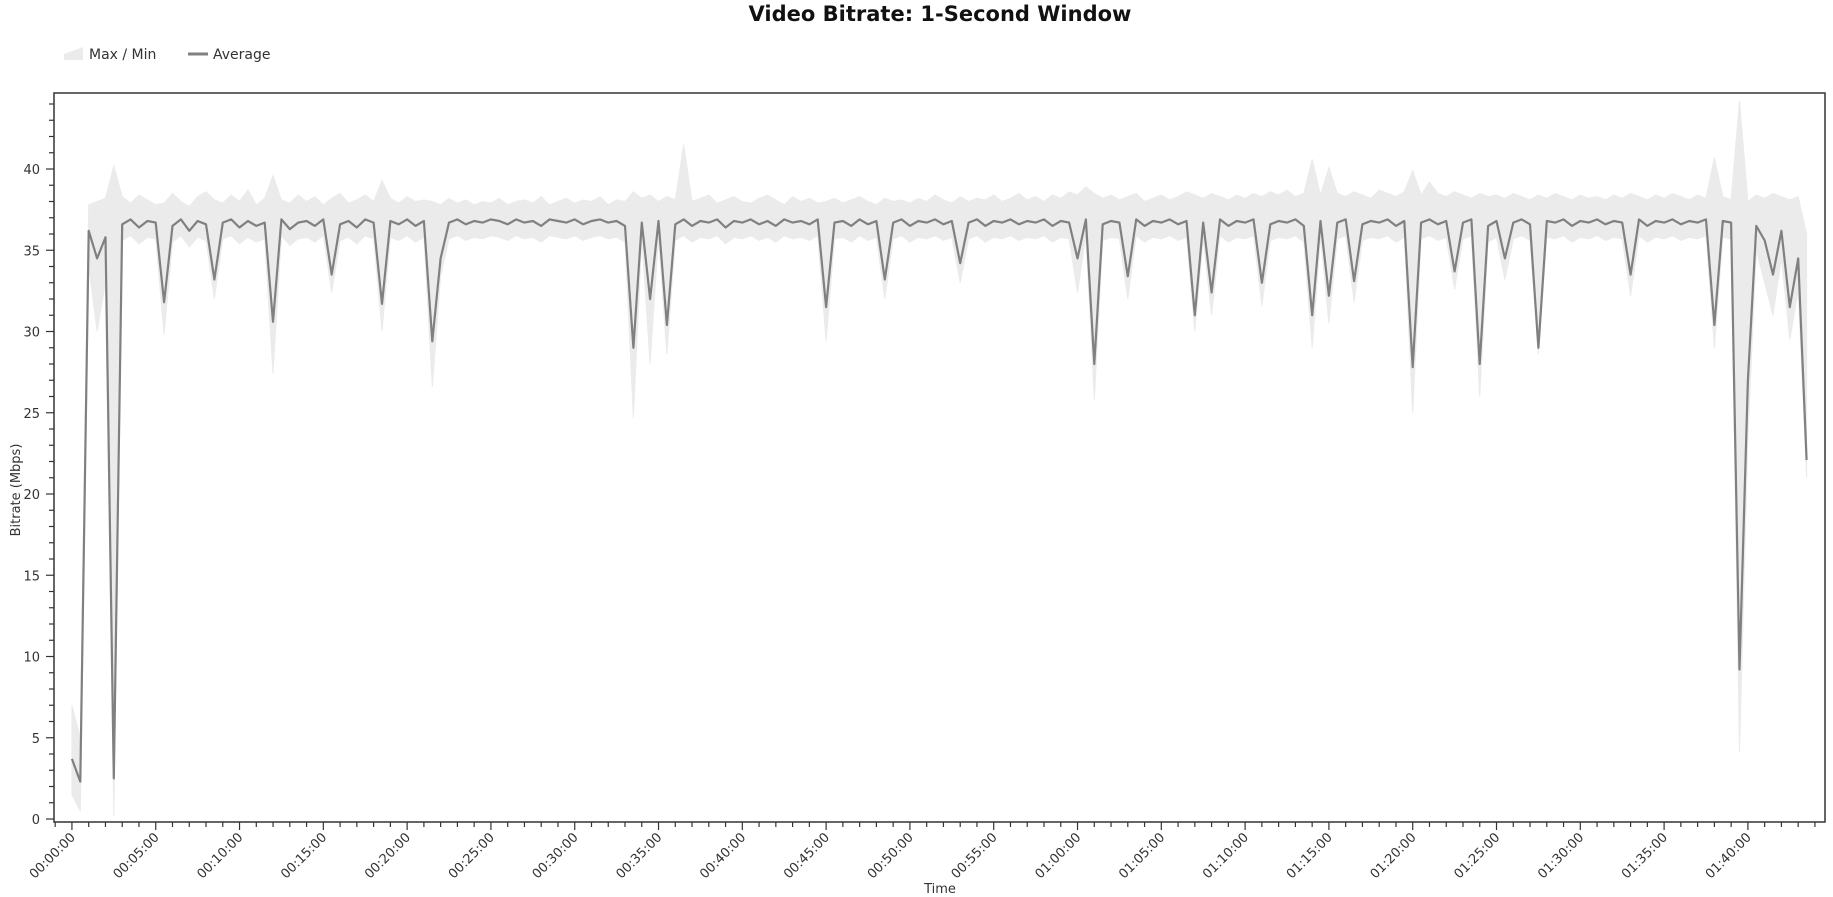  What do you see at coordinates (53, 856) in the screenshot?
I see `x-tick-label: 00:00:00` at bounding box center [53, 856].